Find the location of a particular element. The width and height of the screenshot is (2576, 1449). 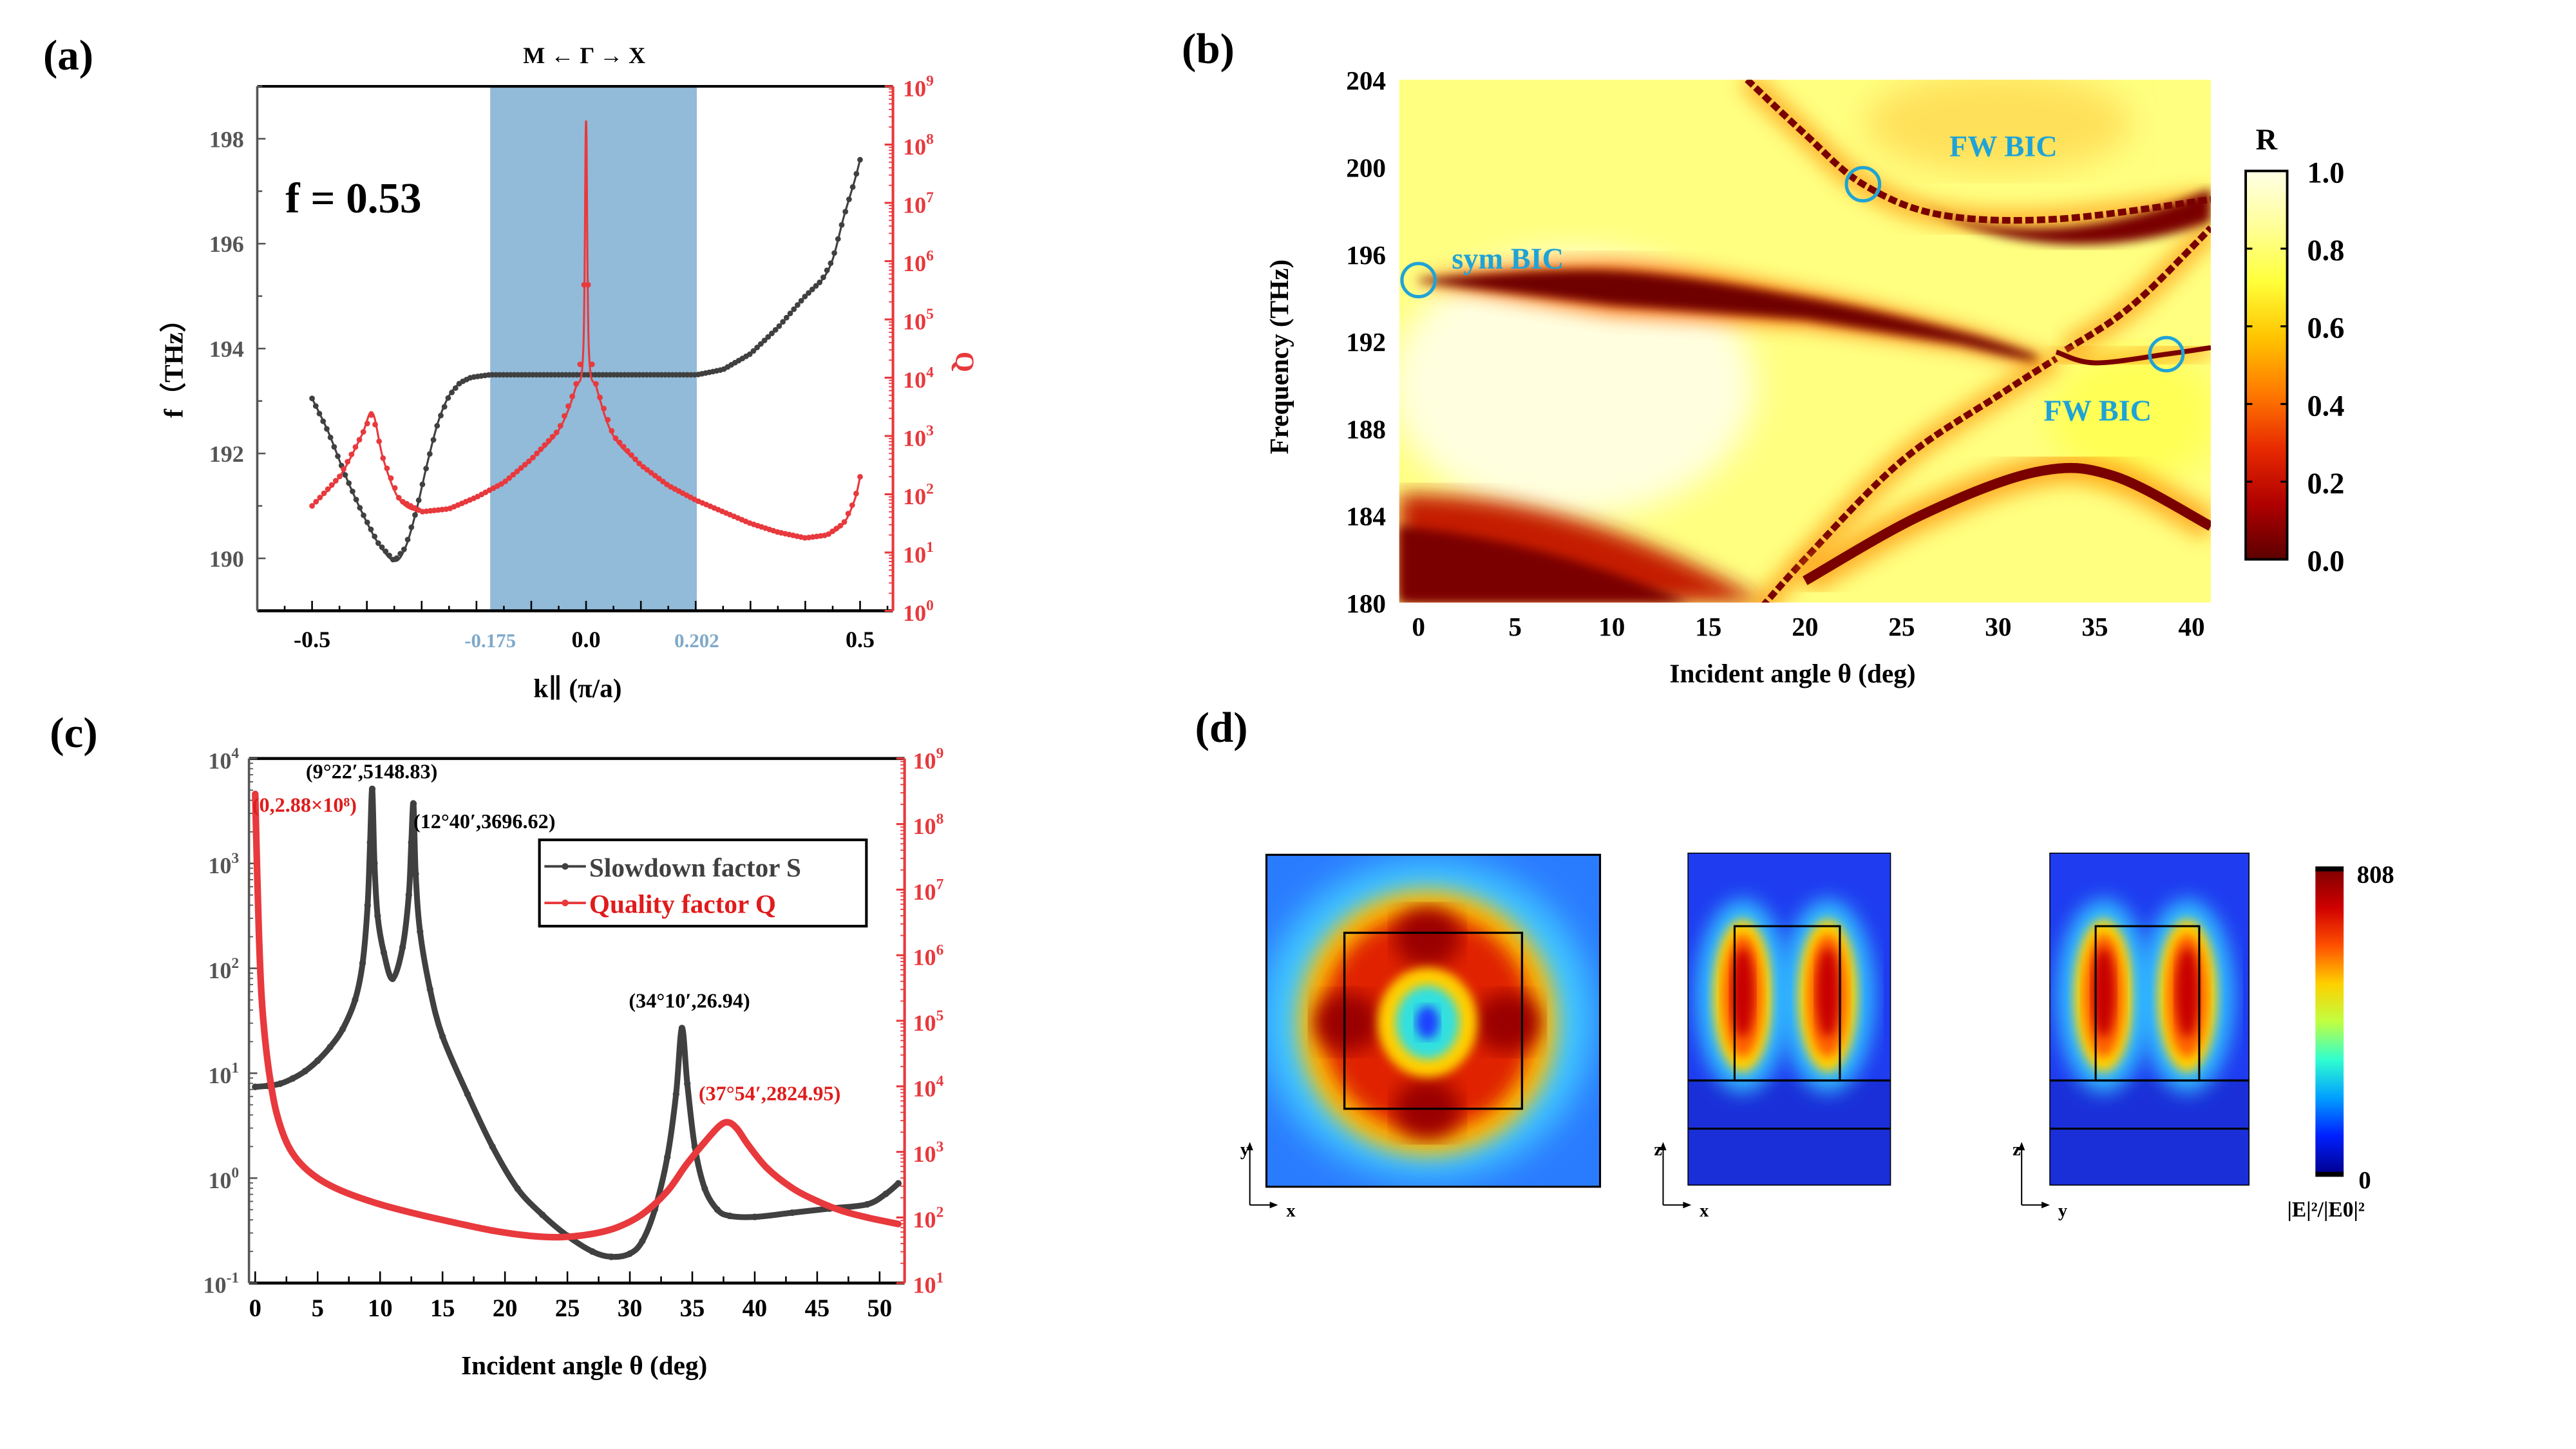

low-reflectance-band is located at coordinates (2133, 355).